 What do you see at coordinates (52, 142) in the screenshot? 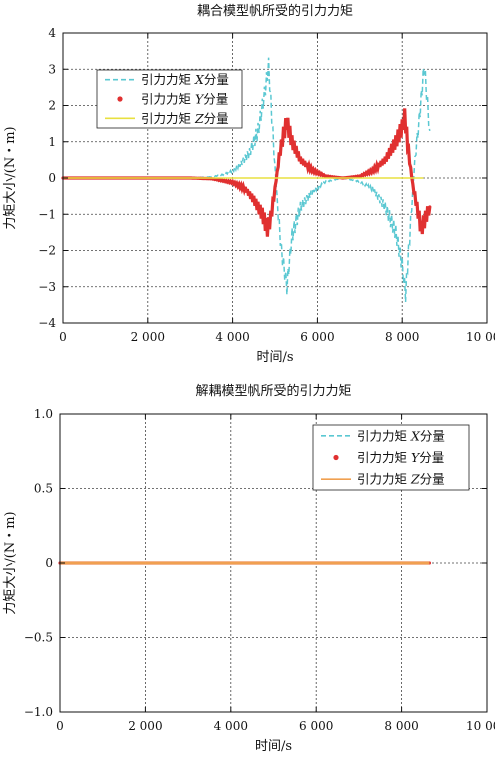
I see `y-tick-label: 1` at bounding box center [52, 142].